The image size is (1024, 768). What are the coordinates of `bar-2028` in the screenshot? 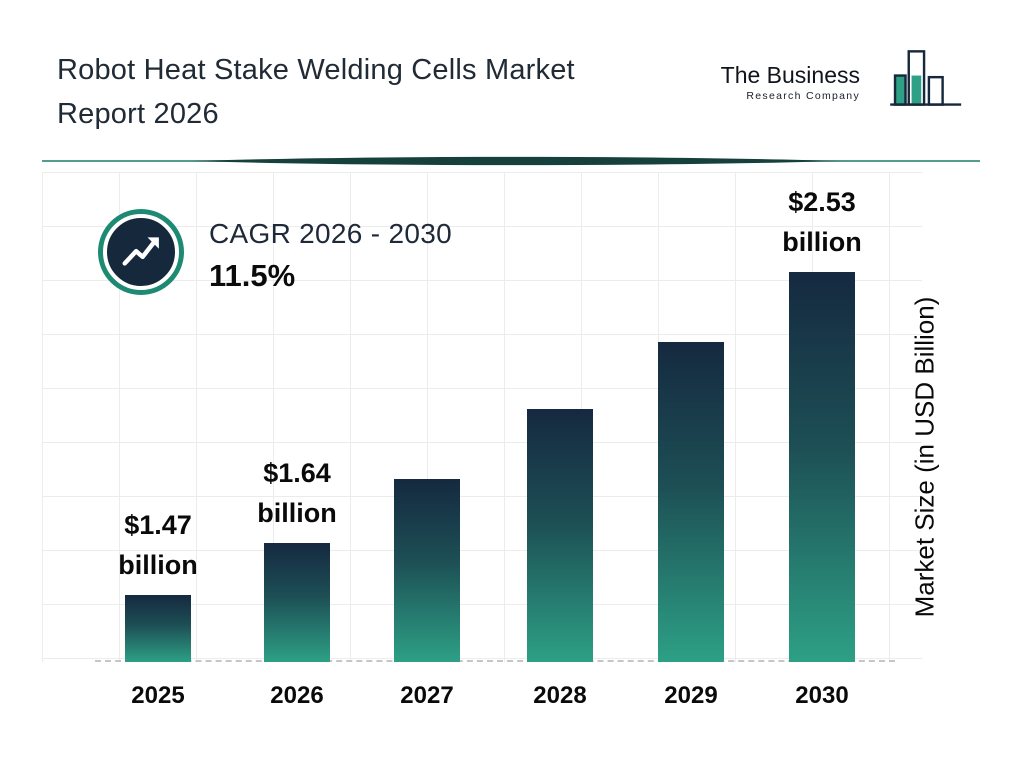 It's located at (560, 535).